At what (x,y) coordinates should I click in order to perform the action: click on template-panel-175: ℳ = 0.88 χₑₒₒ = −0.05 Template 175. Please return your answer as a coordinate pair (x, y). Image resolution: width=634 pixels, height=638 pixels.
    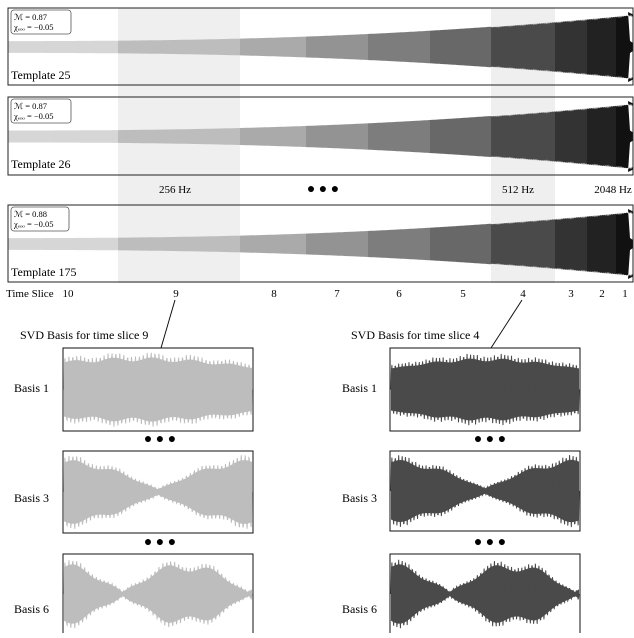
    Looking at the image, I should click on (320, 243).